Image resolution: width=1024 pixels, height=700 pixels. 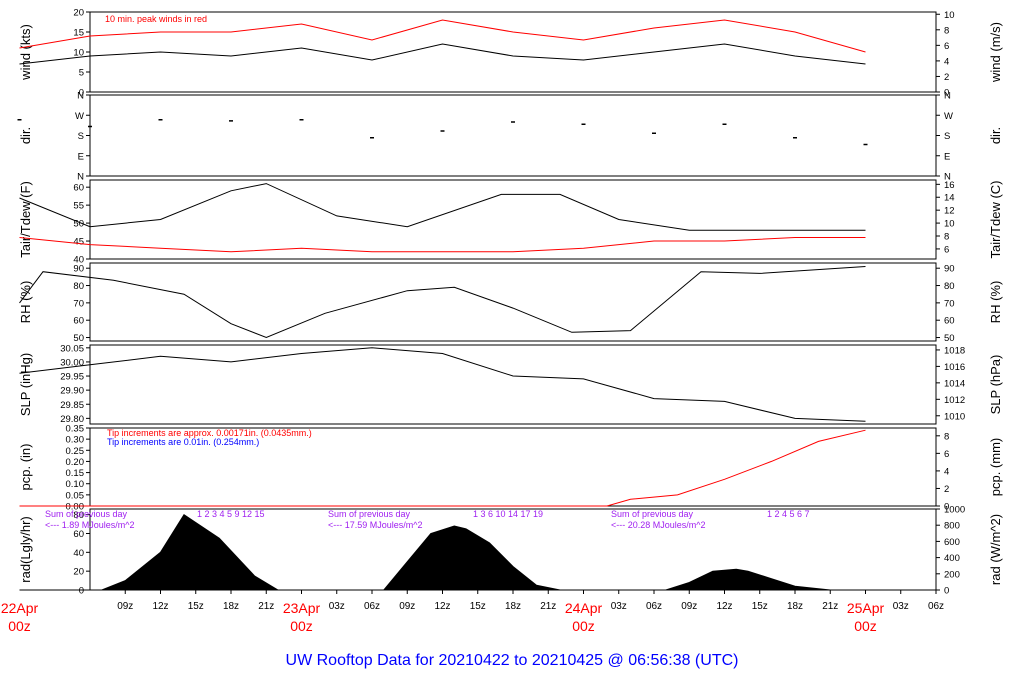 I want to click on tick-label-right-0-5: 10, so click(x=949, y=15).